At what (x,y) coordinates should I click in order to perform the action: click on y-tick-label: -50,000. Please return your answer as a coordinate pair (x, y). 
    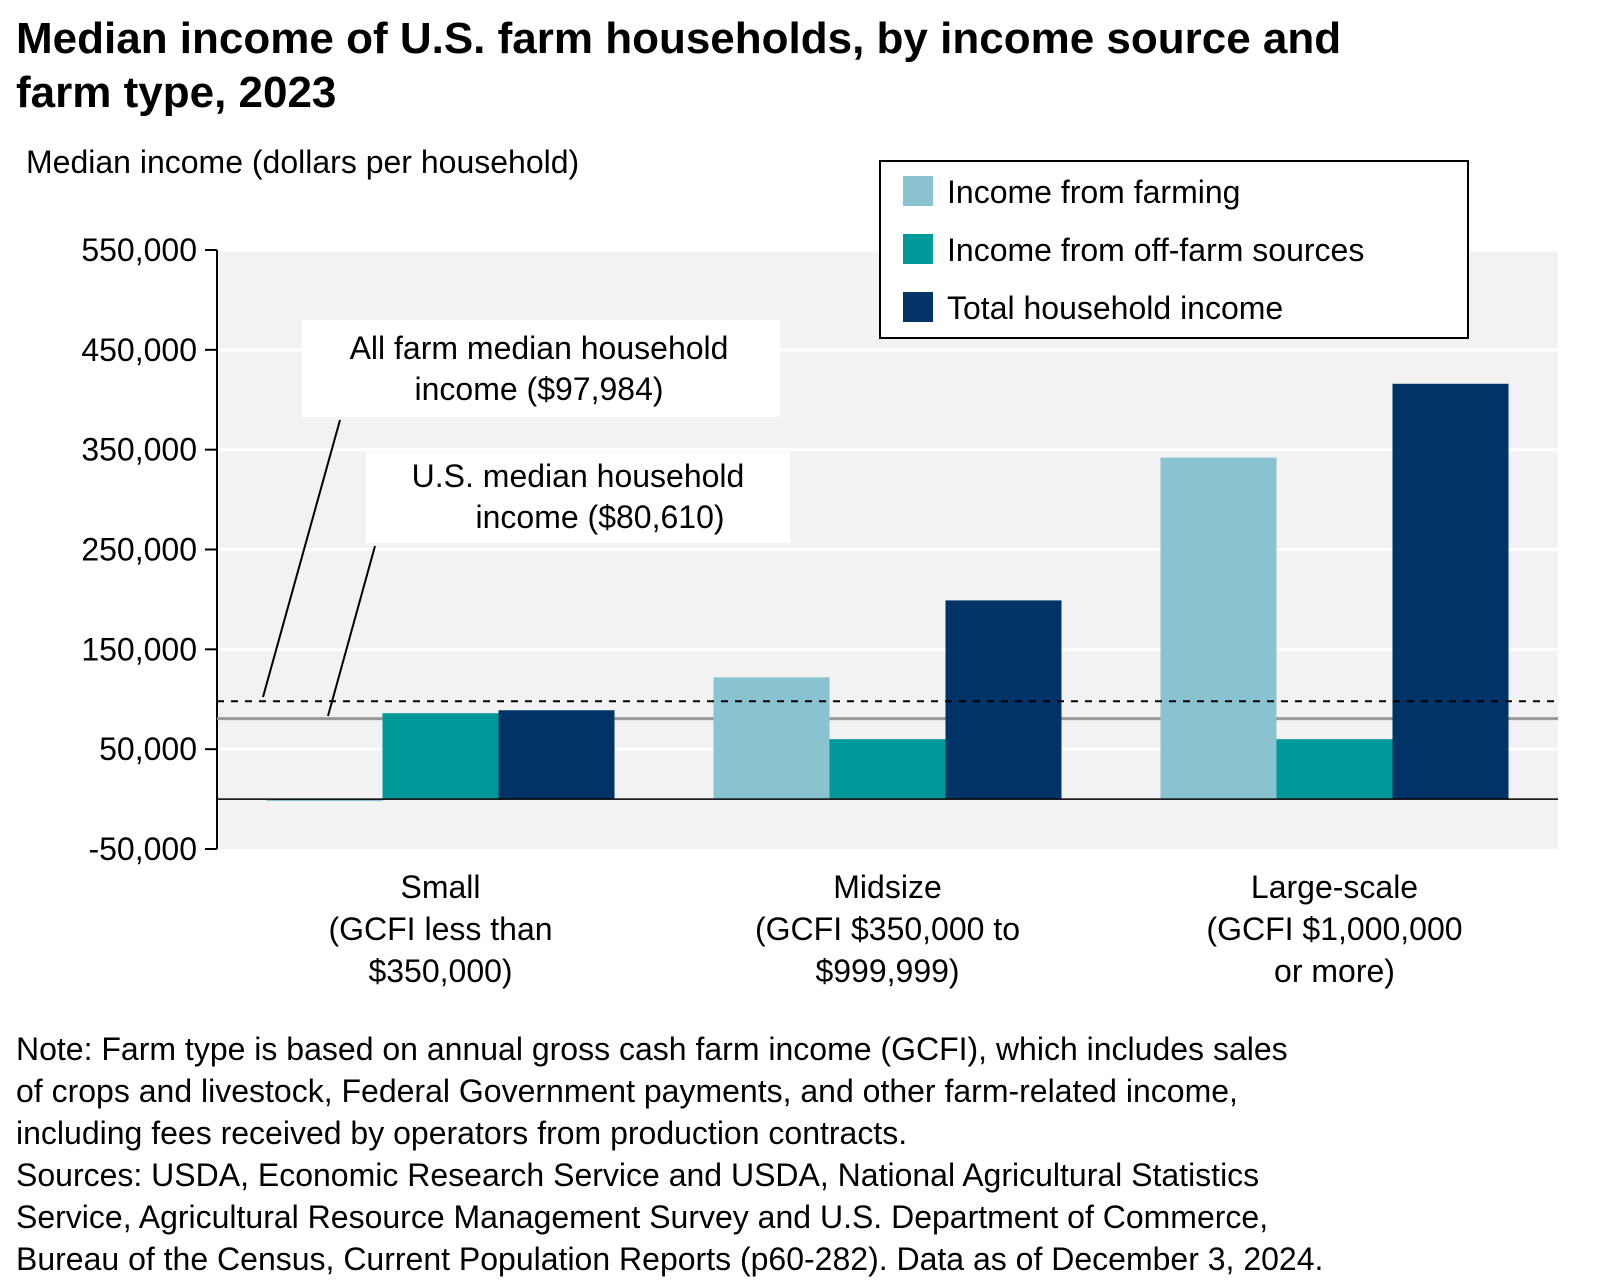
    Looking at the image, I should click on (142, 849).